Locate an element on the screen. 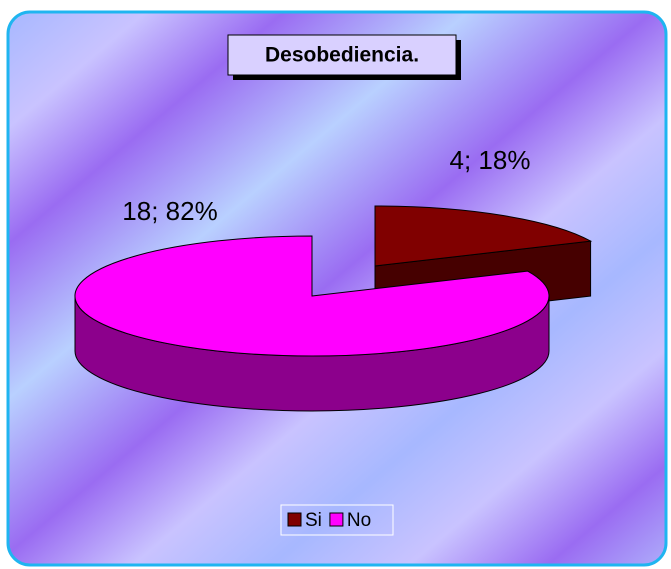 This screenshot has height=569, width=671. legend-label: No is located at coordinates (359, 520).